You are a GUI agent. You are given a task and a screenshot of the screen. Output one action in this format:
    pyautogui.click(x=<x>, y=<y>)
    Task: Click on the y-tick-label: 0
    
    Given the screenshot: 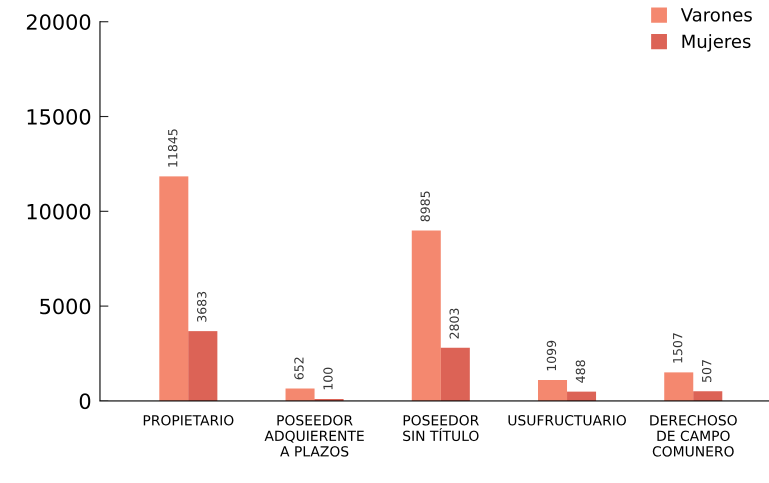 What is the action you would take?
    pyautogui.click(x=85, y=401)
    